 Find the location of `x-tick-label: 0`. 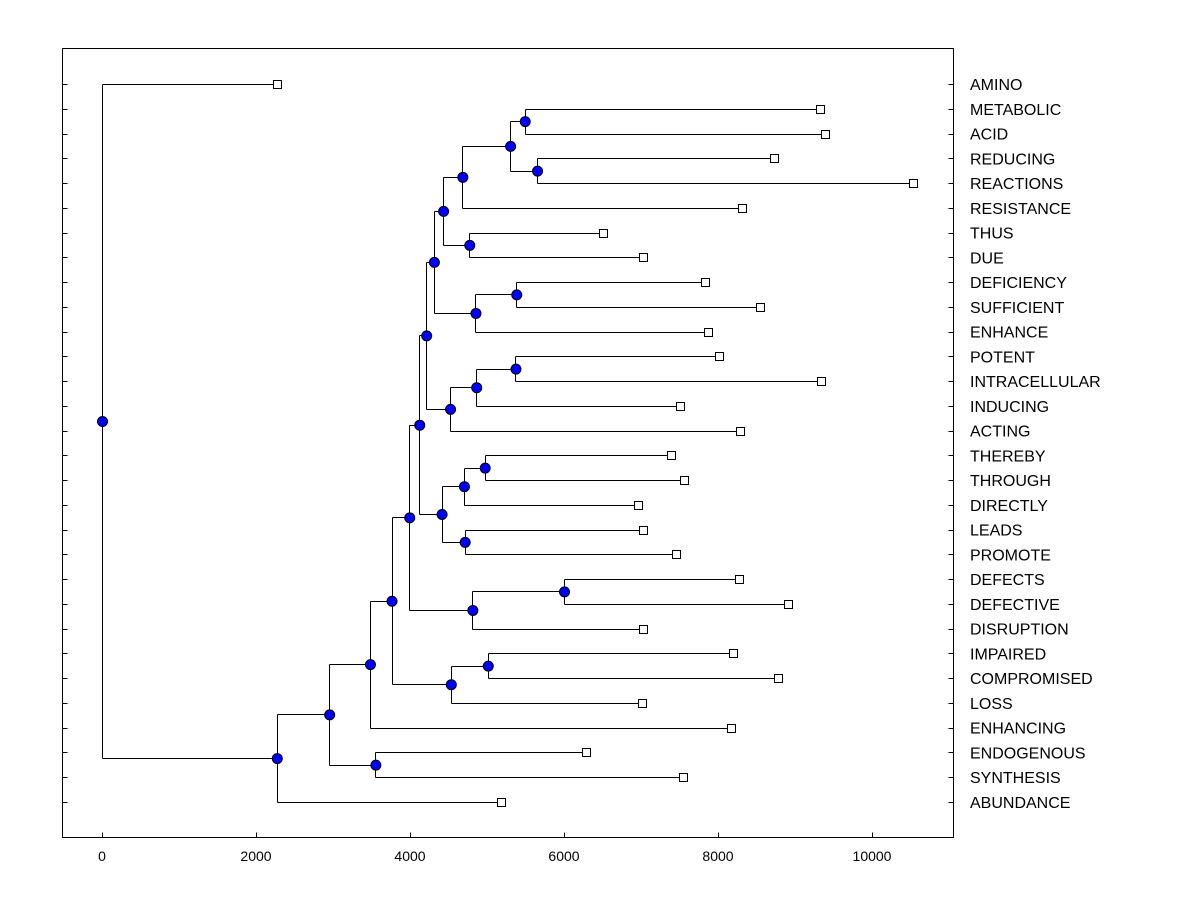

x-tick-label: 0 is located at coordinates (102, 856).